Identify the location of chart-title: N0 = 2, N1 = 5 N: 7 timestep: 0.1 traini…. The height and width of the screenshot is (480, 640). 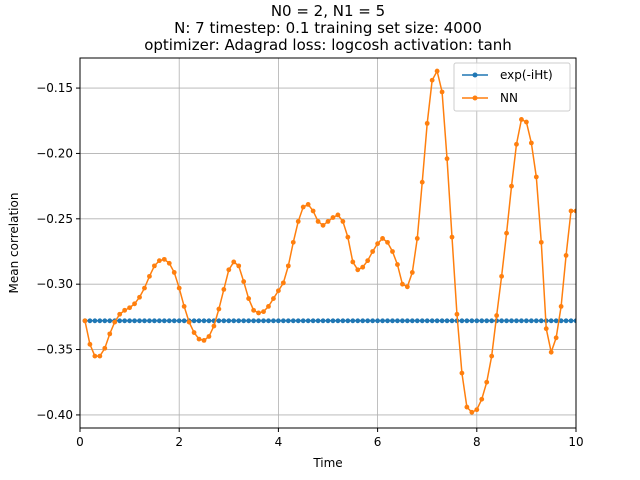
(328, 28).